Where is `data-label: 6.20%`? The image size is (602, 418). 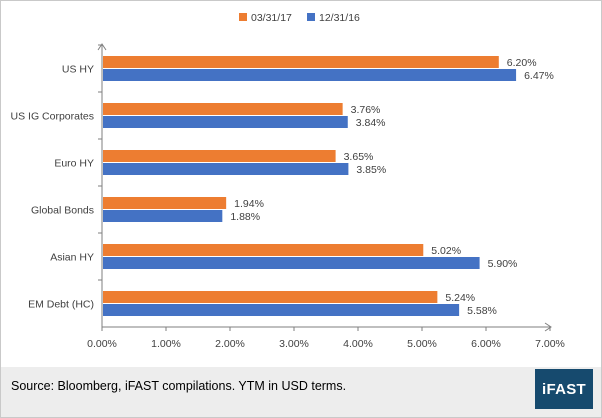
data-label: 6.20% is located at coordinates (522, 63).